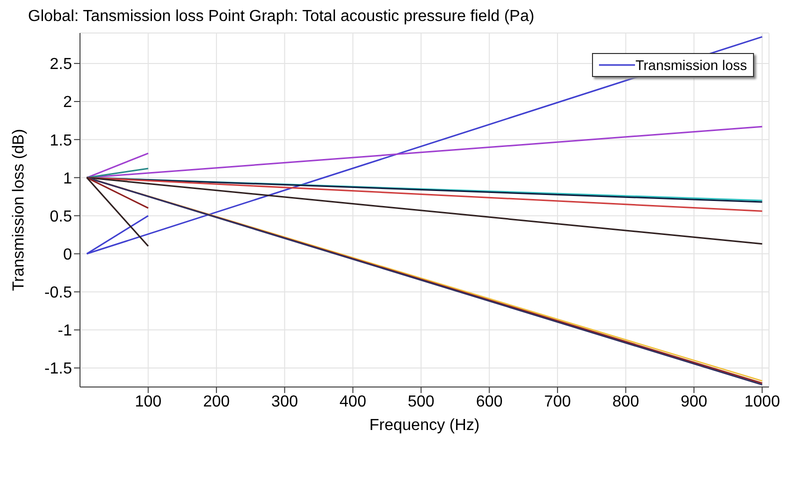  What do you see at coordinates (58, 369) in the screenshot?
I see `y-tick-label: -1.5` at bounding box center [58, 369].